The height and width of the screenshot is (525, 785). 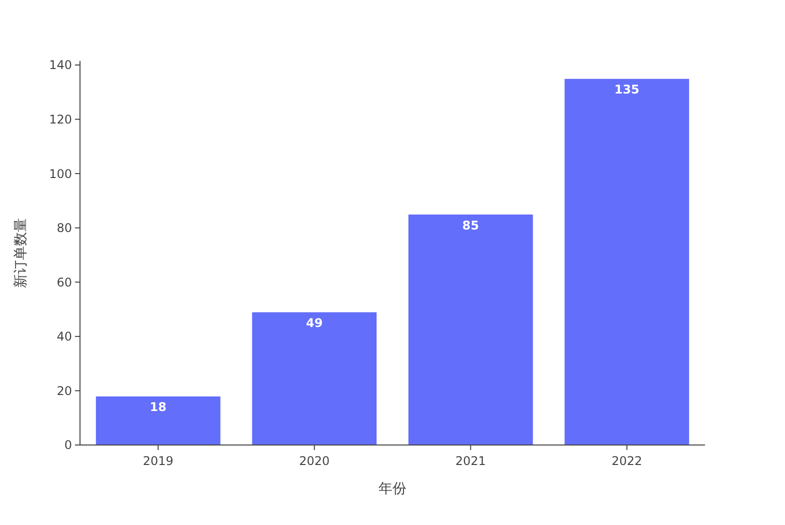 What do you see at coordinates (60, 65) in the screenshot?
I see `y-tick-label: 140` at bounding box center [60, 65].